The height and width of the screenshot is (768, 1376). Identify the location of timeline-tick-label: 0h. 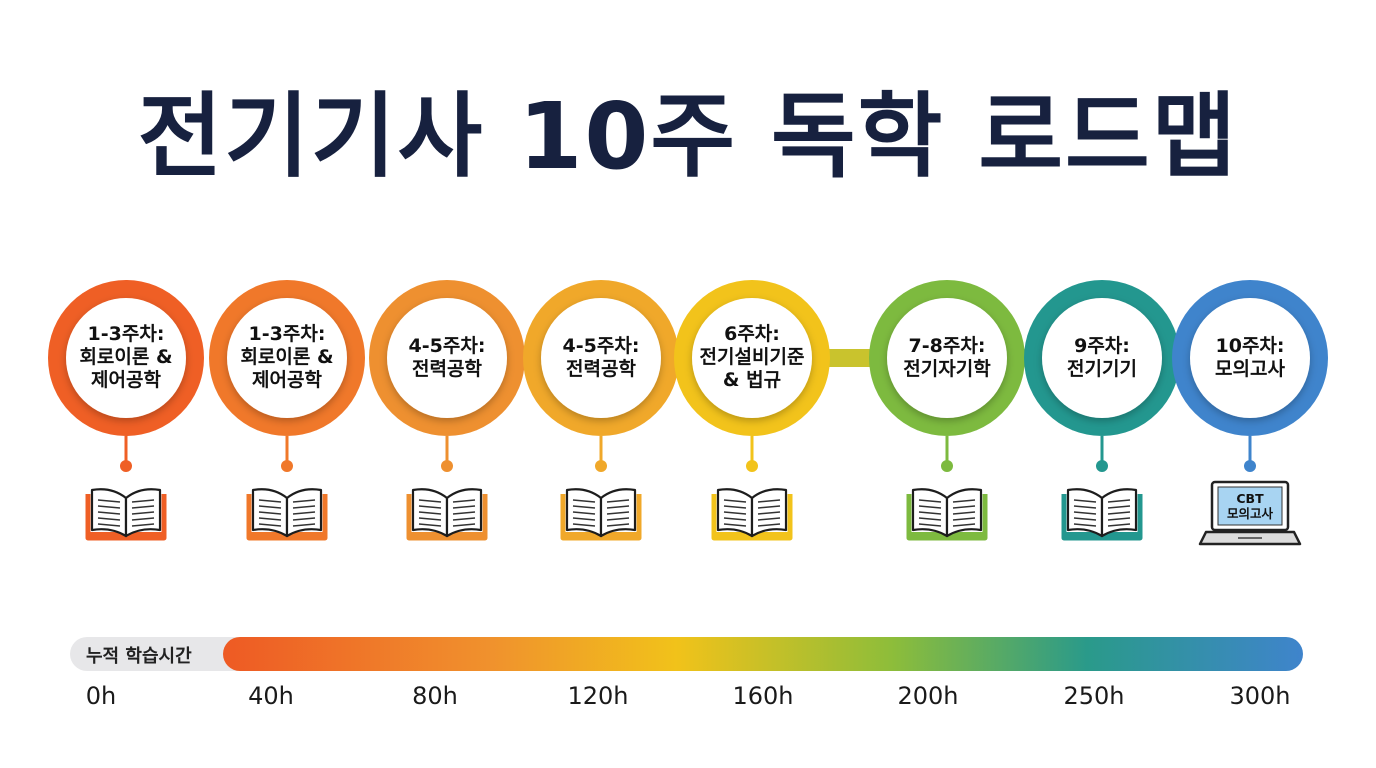
(101, 696).